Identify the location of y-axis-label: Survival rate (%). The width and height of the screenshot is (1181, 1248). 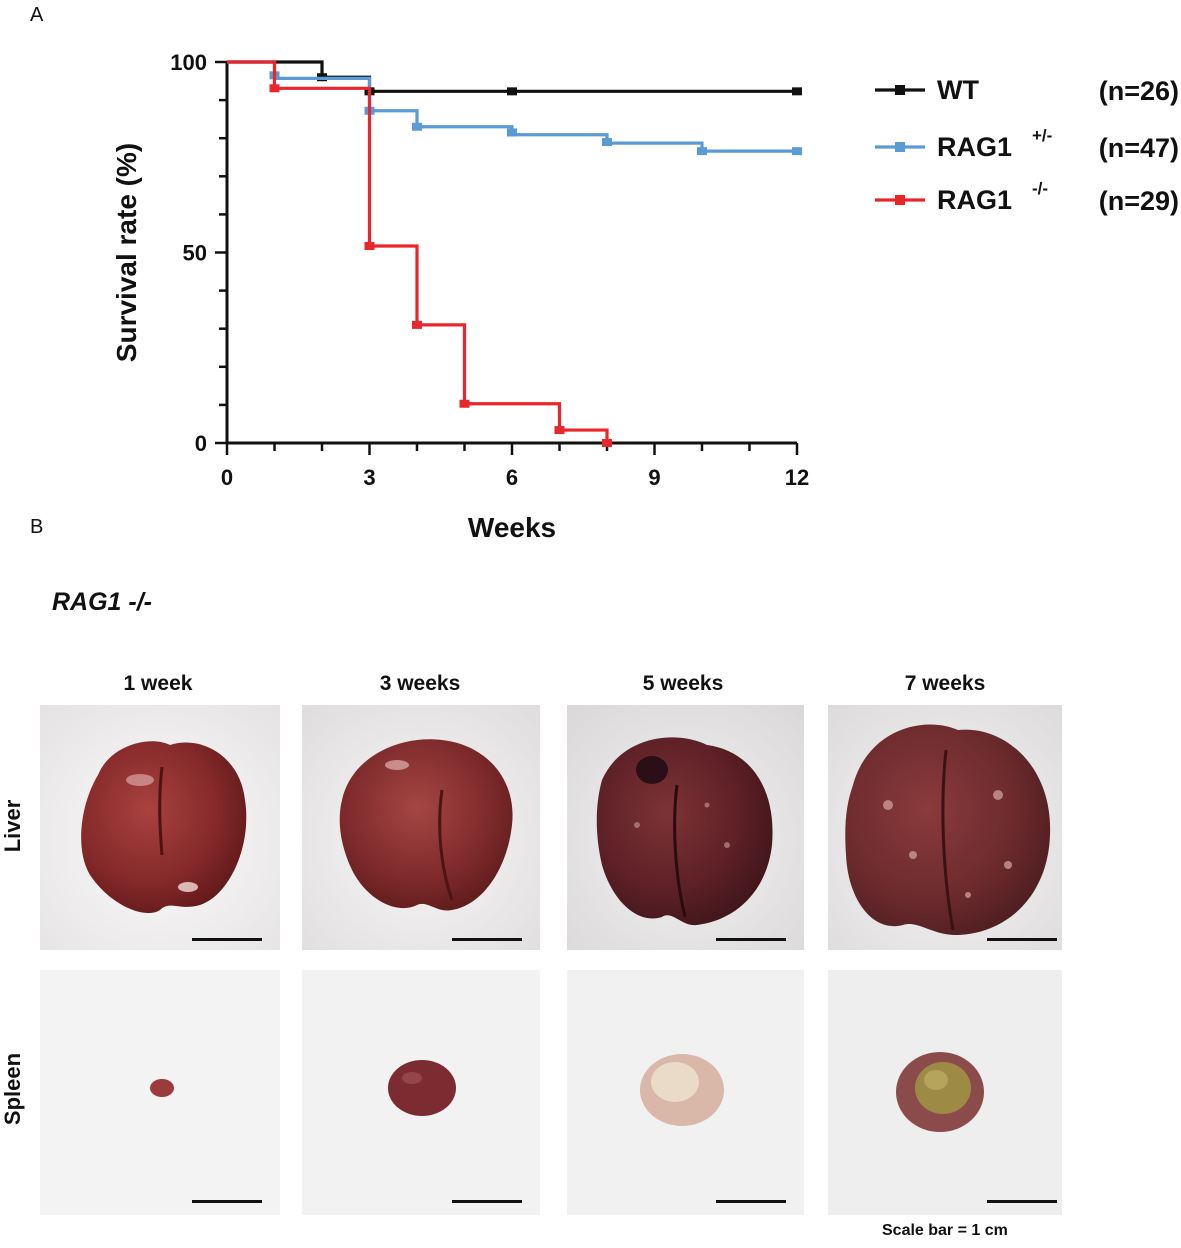
(126, 252).